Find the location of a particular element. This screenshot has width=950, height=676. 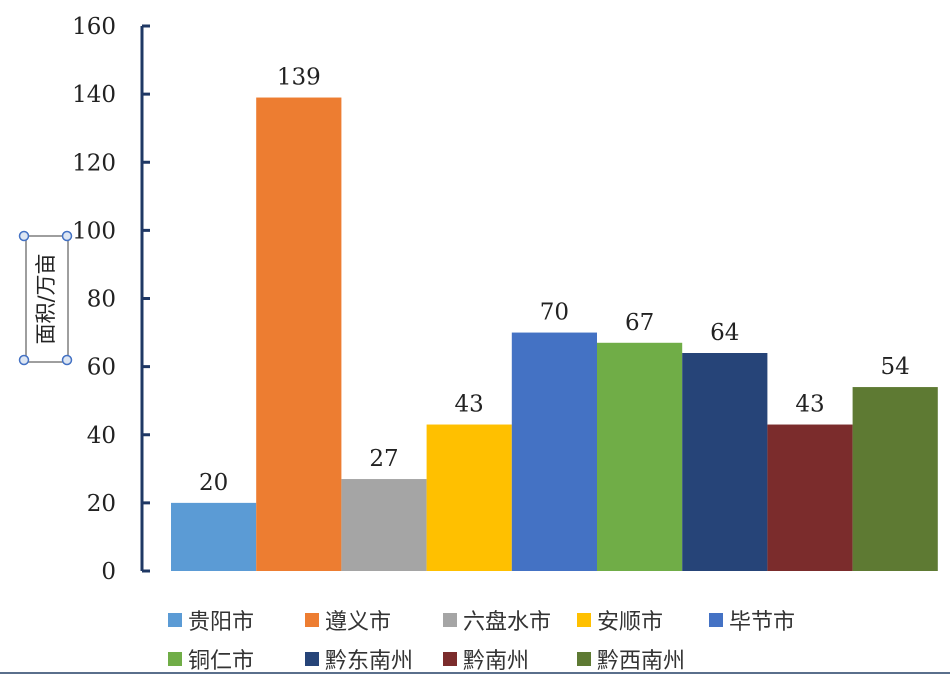

y-tick-label: 120 is located at coordinates (94, 163).